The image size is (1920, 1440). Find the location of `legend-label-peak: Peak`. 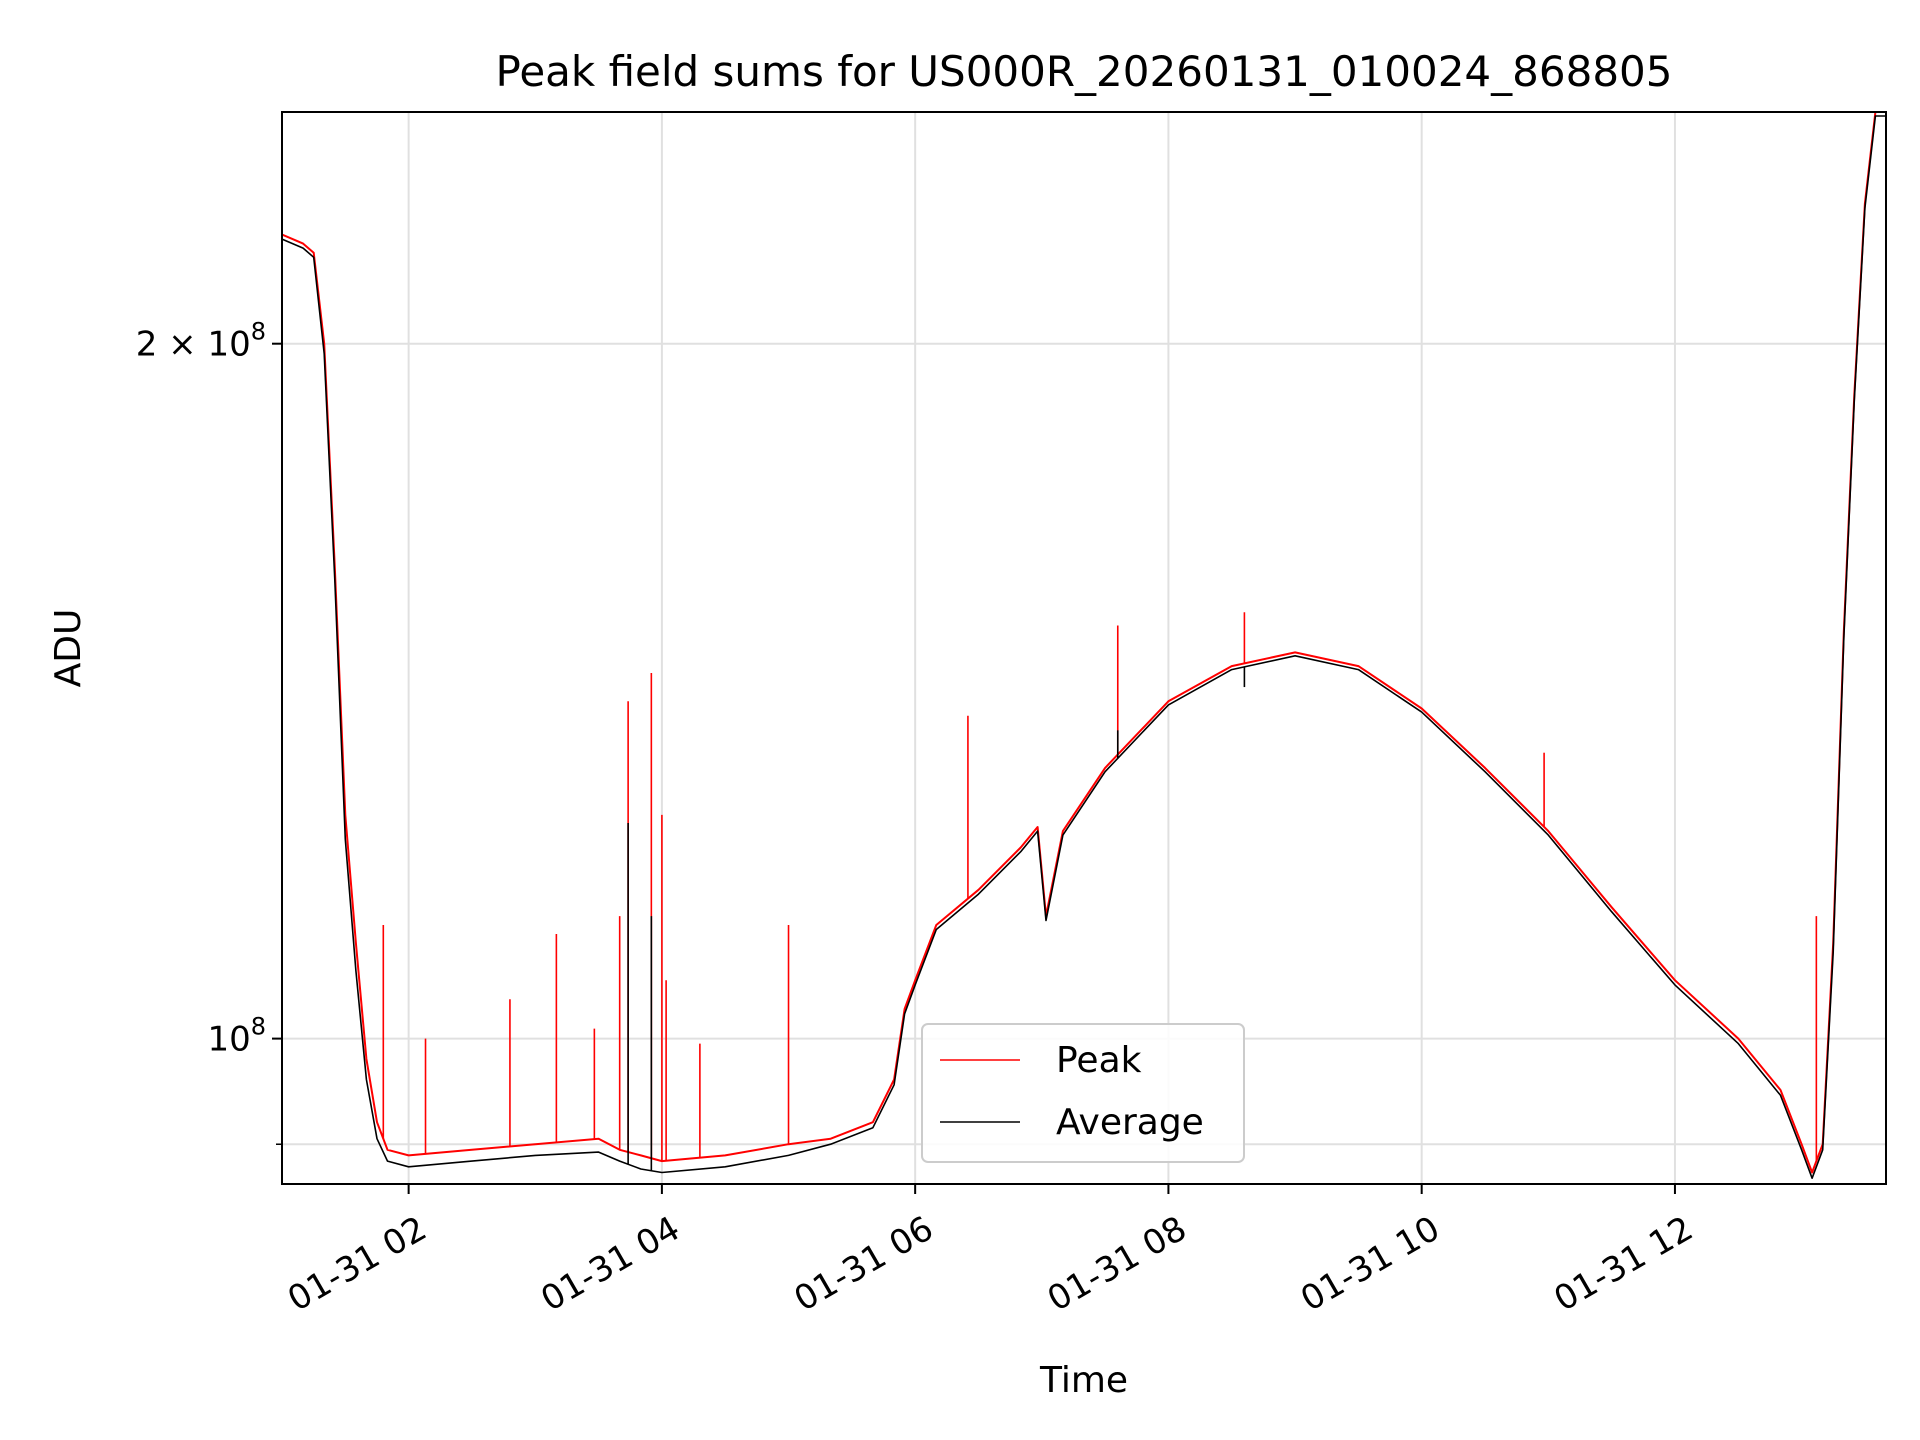

legend-label-peak: Peak is located at coordinates (1099, 1060).